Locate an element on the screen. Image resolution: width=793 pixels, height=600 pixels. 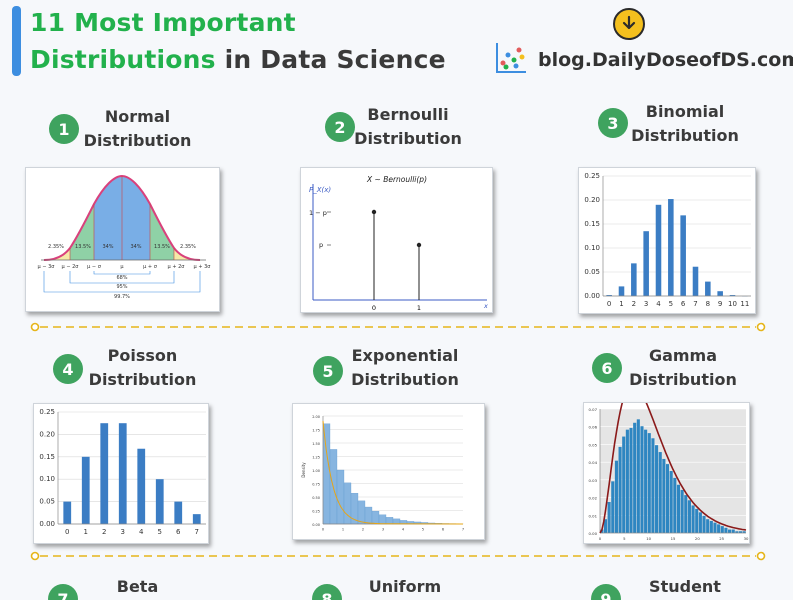
number-badge-1: 1 is located at coordinates (64, 129).